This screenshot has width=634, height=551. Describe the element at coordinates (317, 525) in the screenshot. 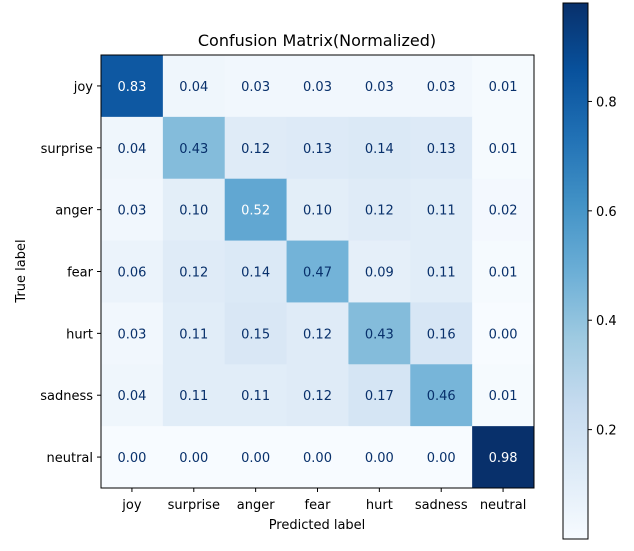

I see `x-axis-label: Predicted label` at that location.